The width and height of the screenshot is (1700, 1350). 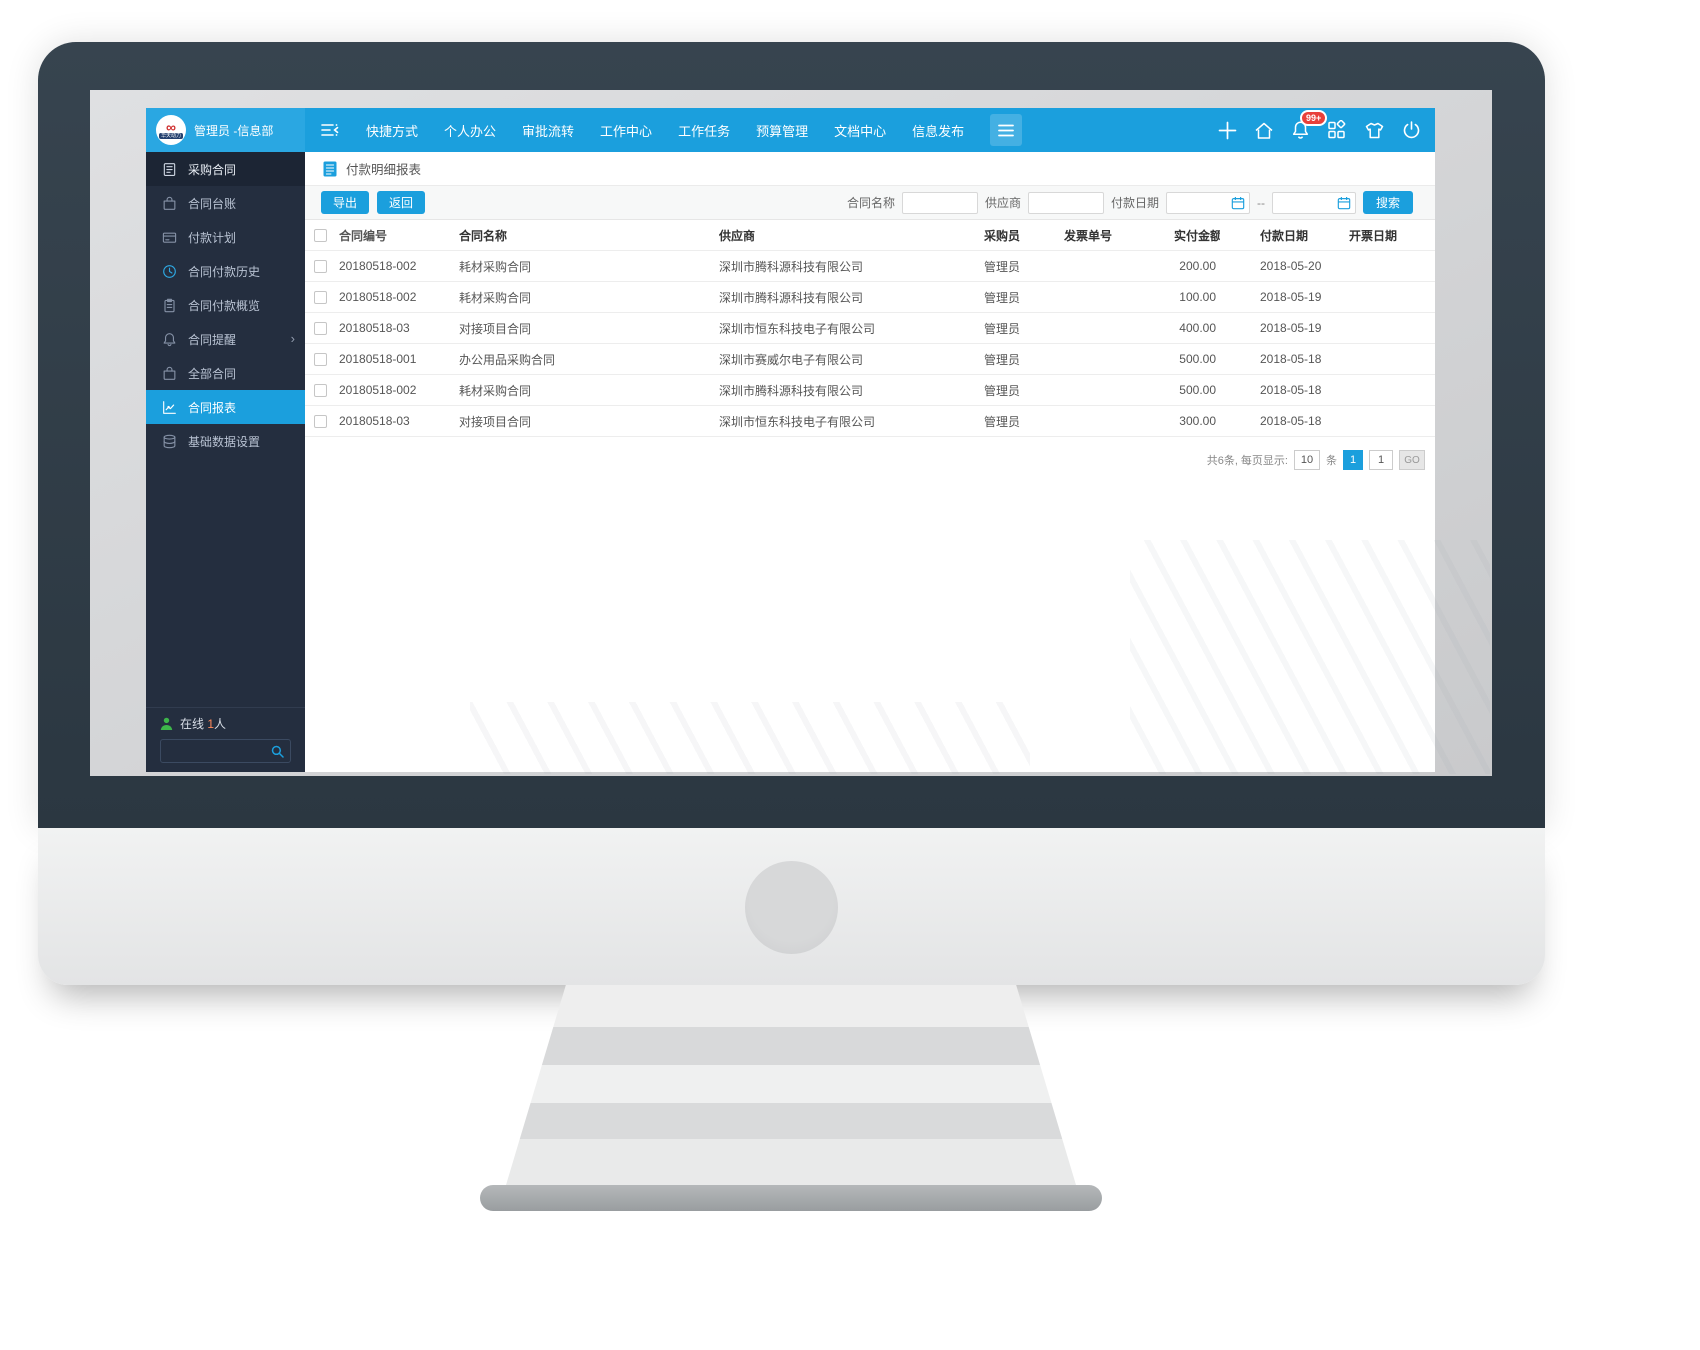 I want to click on export-button: 导出, so click(x=345, y=202).